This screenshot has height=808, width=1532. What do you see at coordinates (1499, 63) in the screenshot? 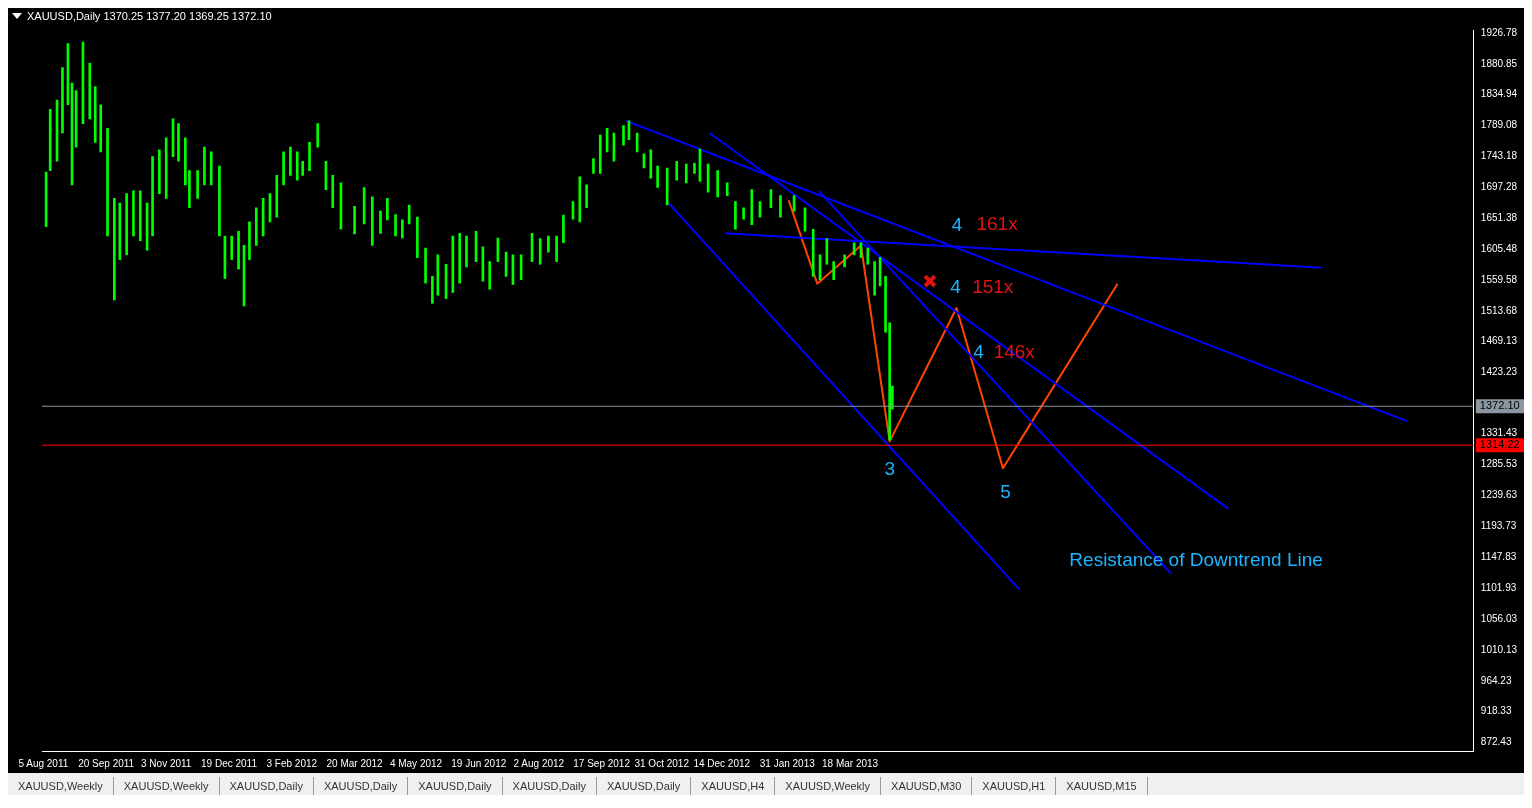
I see `y-tick-label: 1880.85` at bounding box center [1499, 63].